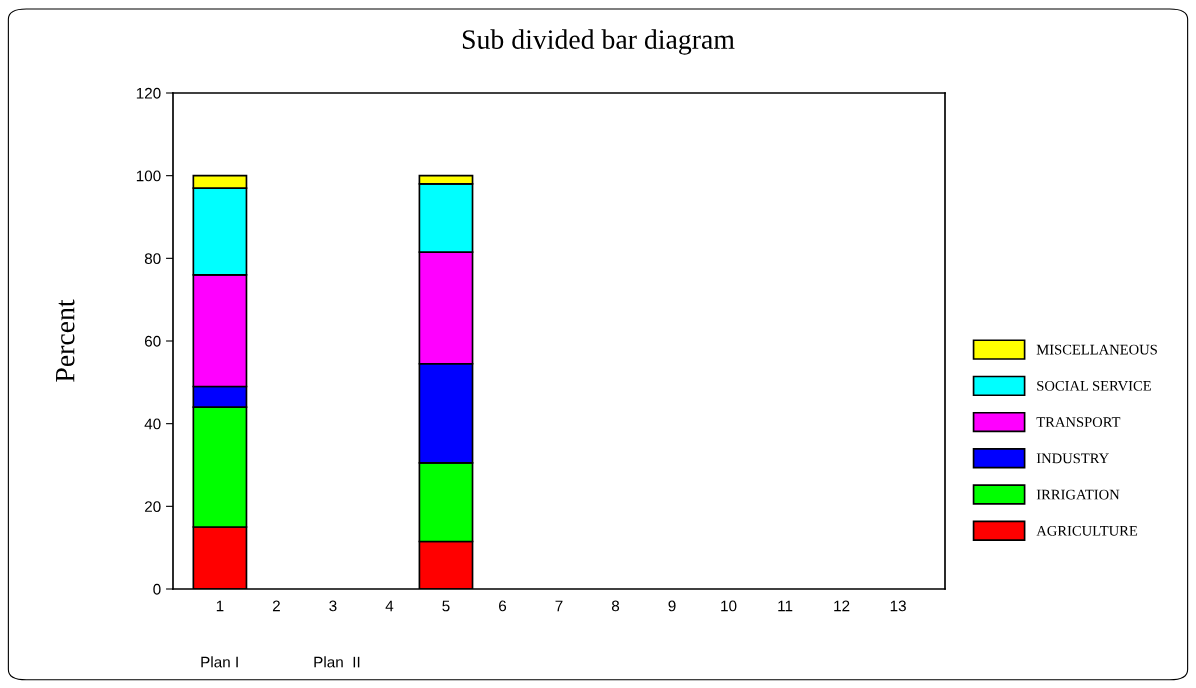 The width and height of the screenshot is (1196, 688). Describe the element at coordinates (219, 662) in the screenshot. I see `text: Plan I` at that location.